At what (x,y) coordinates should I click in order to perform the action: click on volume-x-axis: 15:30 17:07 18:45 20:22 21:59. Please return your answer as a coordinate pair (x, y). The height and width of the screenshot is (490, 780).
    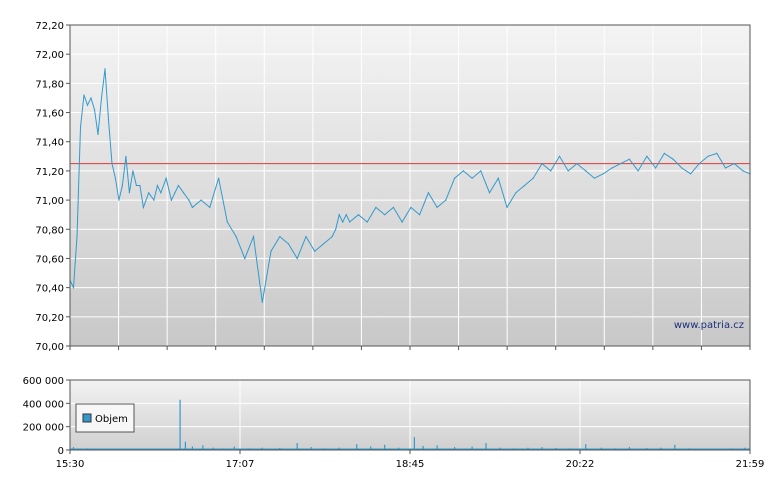
    Looking at the image, I should click on (410, 460).